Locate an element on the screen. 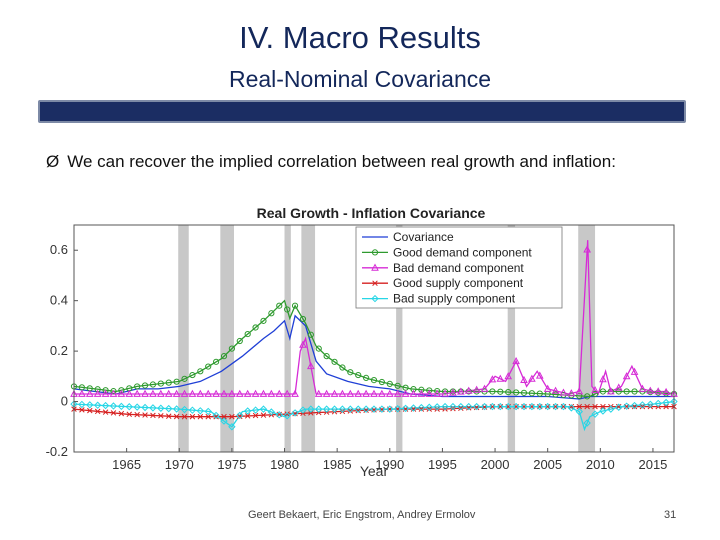 The image size is (720, 540). x-tick-label: 2015 is located at coordinates (652, 464).